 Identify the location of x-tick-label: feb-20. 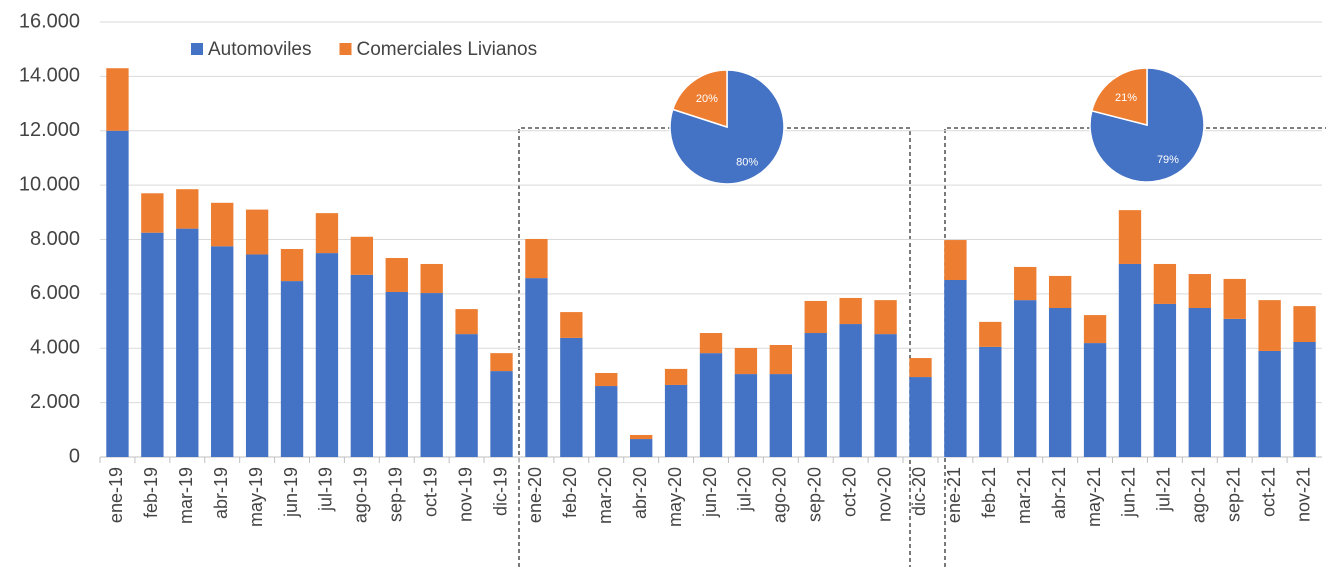
(570, 492).